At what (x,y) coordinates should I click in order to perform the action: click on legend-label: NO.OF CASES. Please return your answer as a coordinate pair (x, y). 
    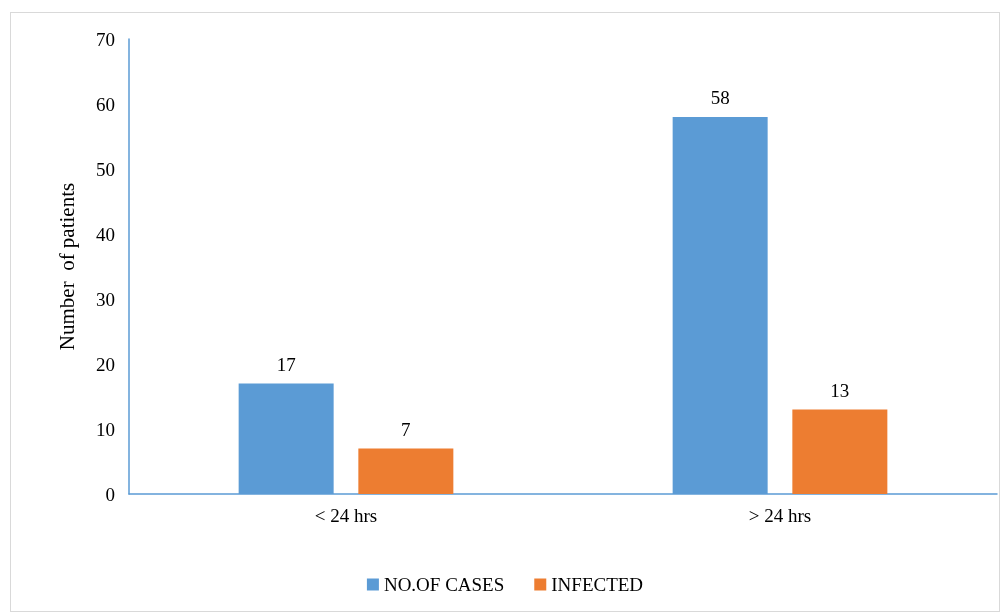
    Looking at the image, I should click on (444, 584).